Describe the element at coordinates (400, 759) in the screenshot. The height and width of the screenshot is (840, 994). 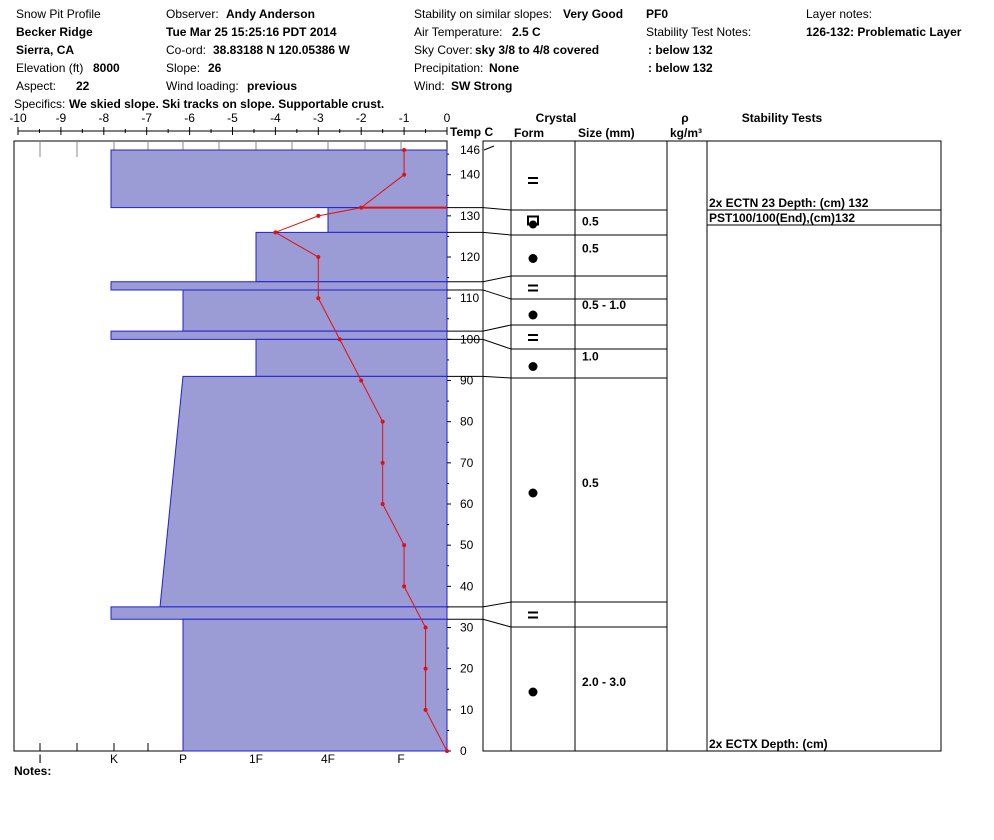
I see `hardness-label: F` at that location.